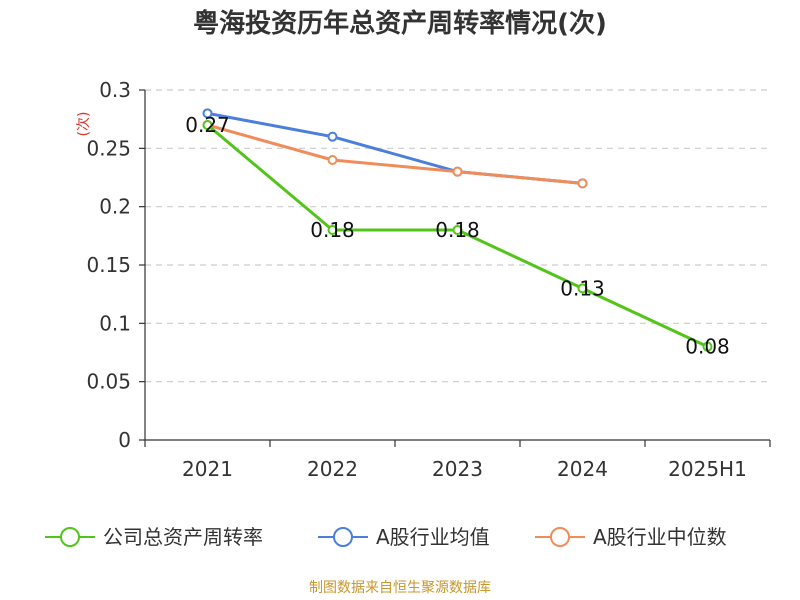 The height and width of the screenshot is (600, 800). Describe the element at coordinates (660, 537) in the screenshot. I see `legend-label: A股行业中位数` at that location.